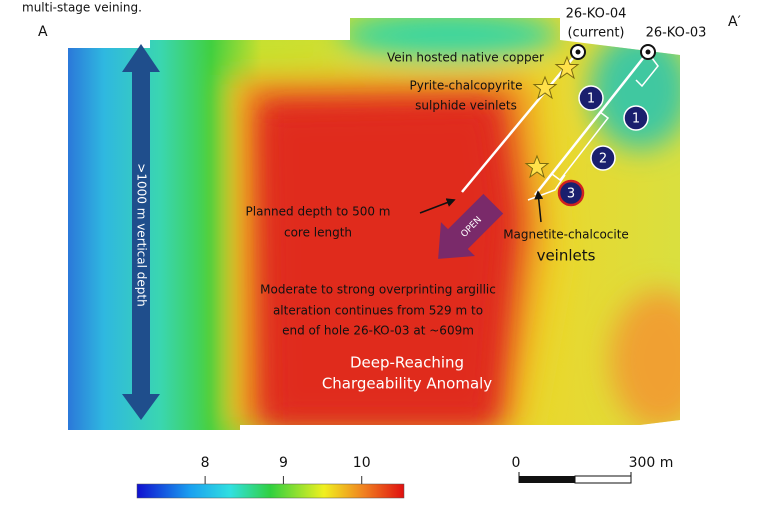 Image resolution: width=780 pixels, height=508 pixels. Describe the element at coordinates (613, 52) in the screenshot. I see `collars` at that location.